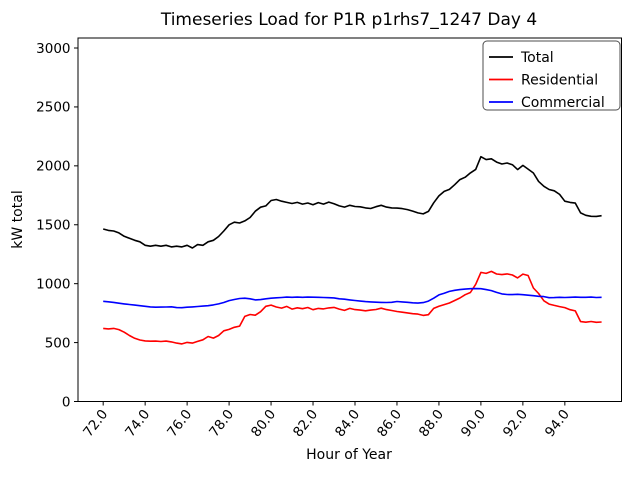 The width and height of the screenshot is (640, 484). What do you see at coordinates (557, 424) in the screenshot?
I see `x-tick-label: 94.0` at bounding box center [557, 424].